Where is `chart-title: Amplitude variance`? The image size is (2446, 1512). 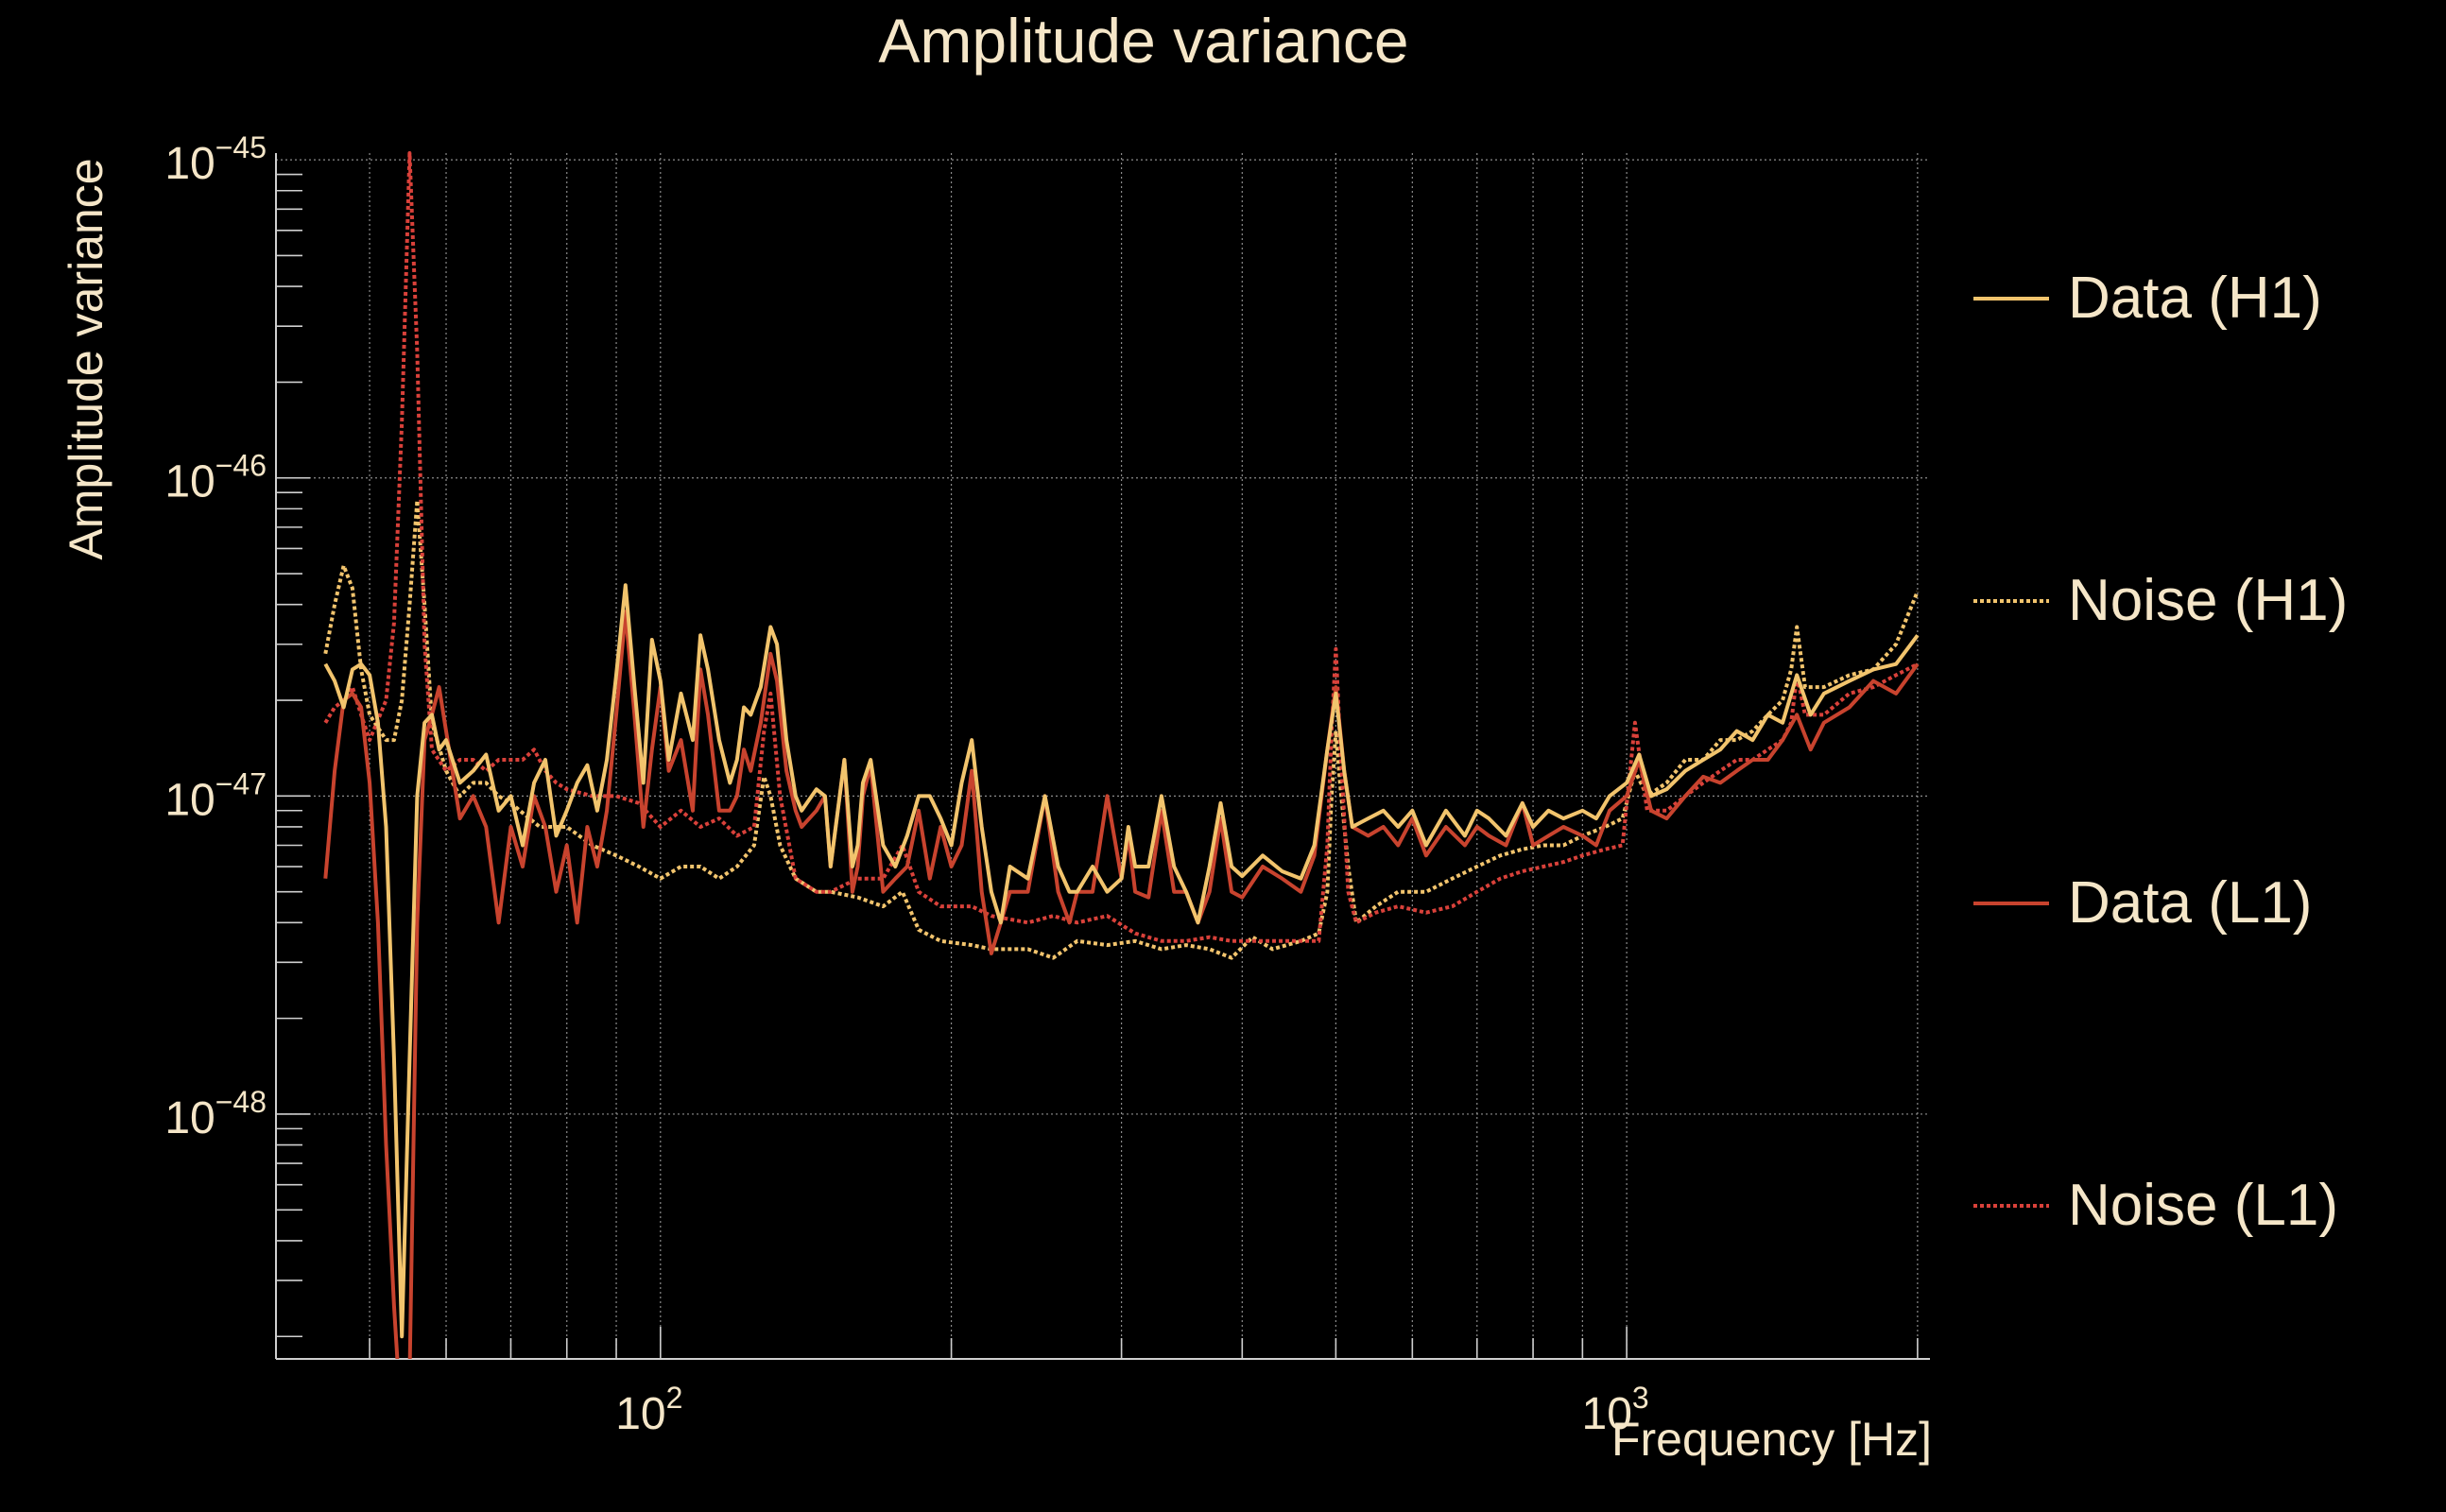 chart-title: Amplitude variance is located at coordinates (1143, 41).